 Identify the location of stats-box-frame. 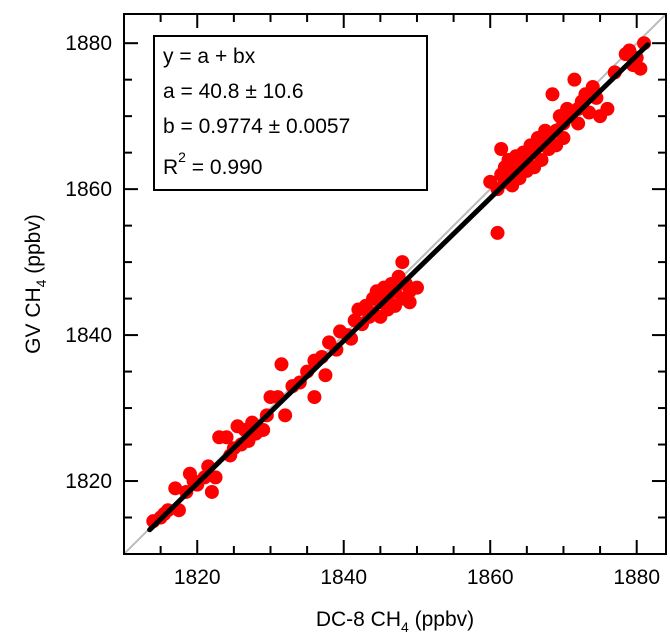
(290, 113).